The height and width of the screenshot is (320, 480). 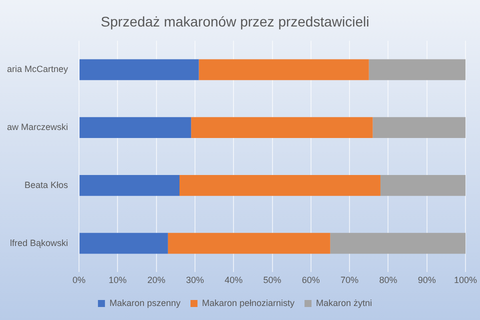 What do you see at coordinates (195, 280) in the screenshot?
I see `x-tick-label: 30%` at bounding box center [195, 280].